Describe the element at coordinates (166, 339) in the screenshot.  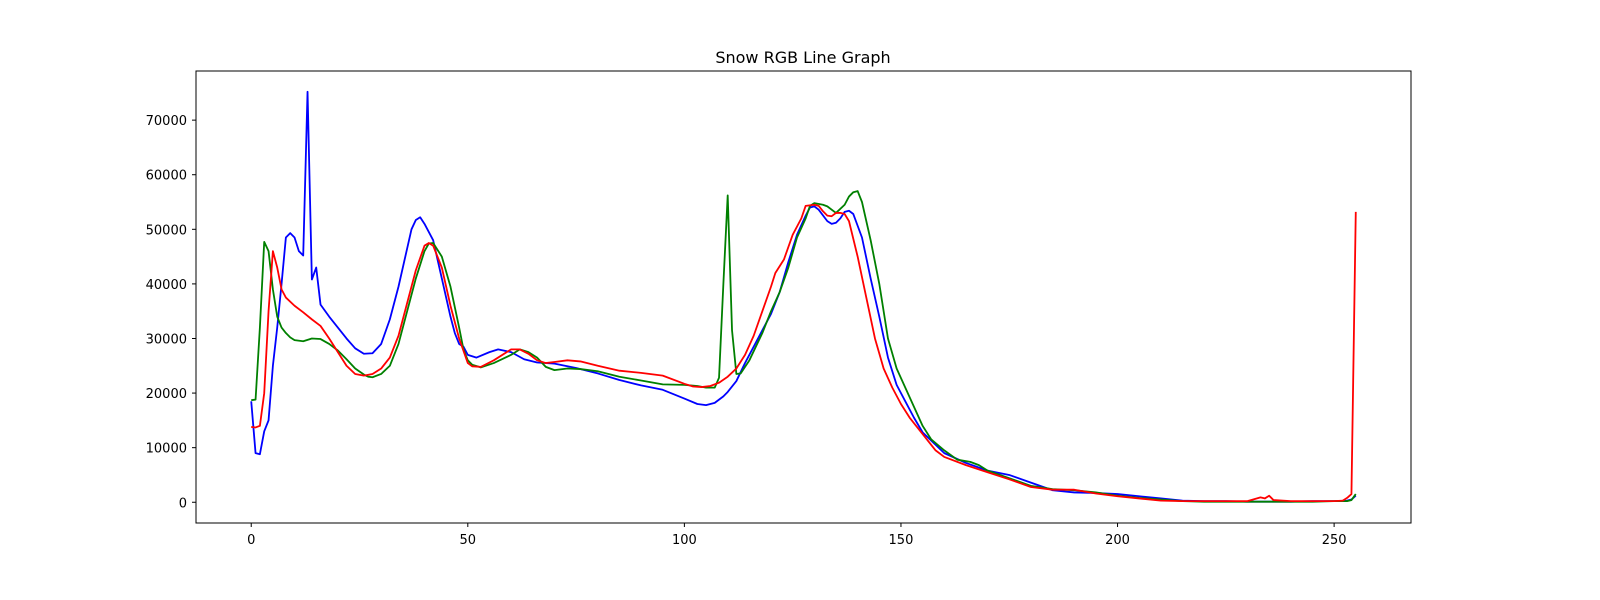
I see `y-tick-label: 30000` at that location.